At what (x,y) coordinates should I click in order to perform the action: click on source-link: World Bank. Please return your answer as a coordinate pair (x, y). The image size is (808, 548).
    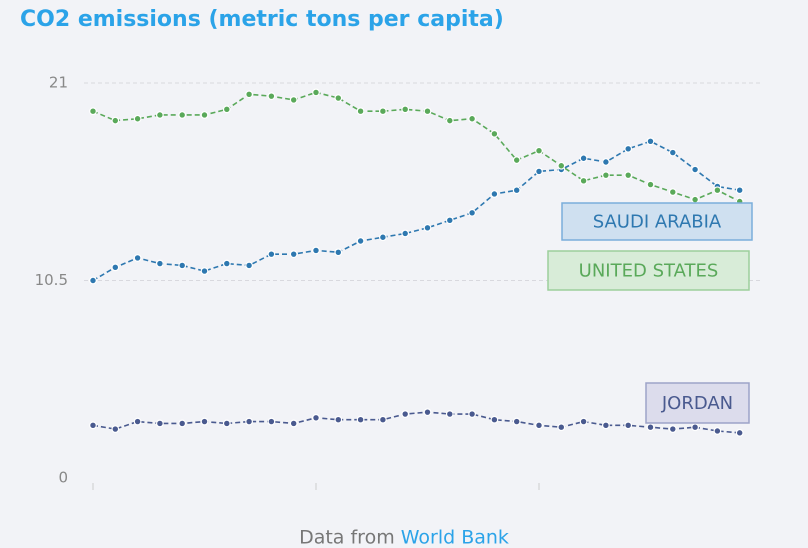
    Looking at the image, I should click on (455, 537).